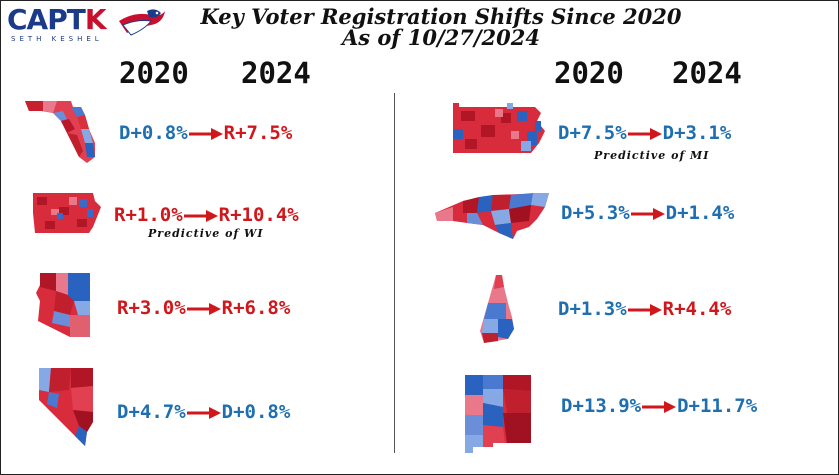 The width and height of the screenshot is (839, 475). What do you see at coordinates (57, 19) in the screenshot?
I see `logo-wordmark: CAPTK` at bounding box center [57, 19].